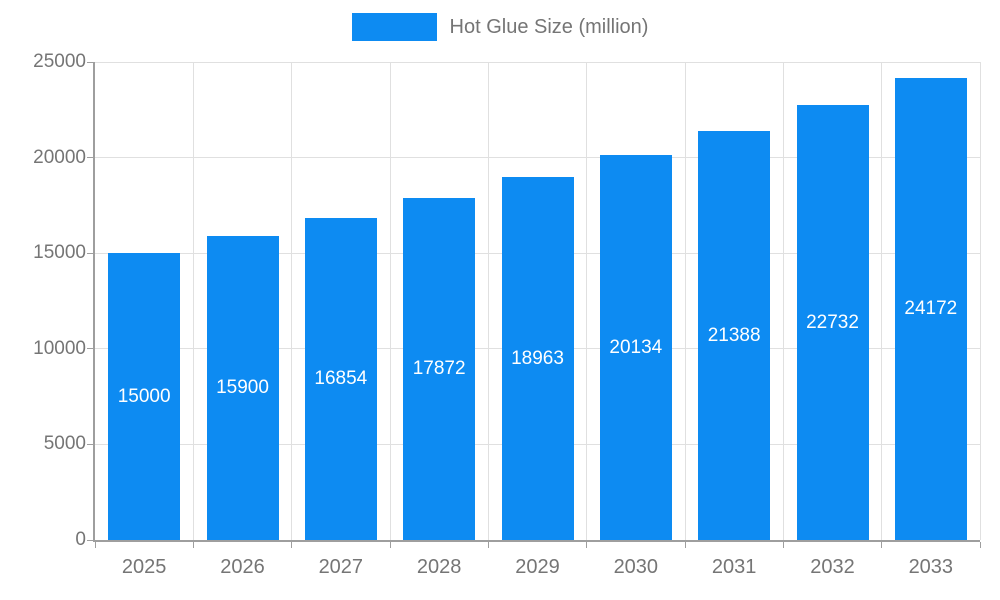  What do you see at coordinates (536, 541) in the screenshot?
I see `x-axis-line` at bounding box center [536, 541].